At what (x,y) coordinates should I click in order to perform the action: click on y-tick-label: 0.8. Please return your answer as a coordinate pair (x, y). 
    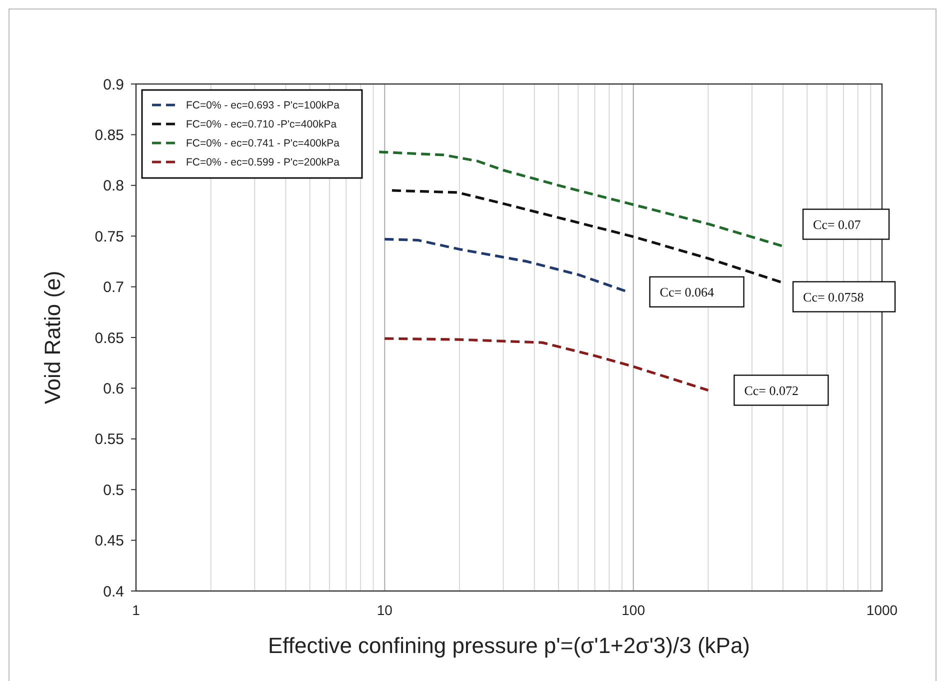
    Looking at the image, I should click on (113, 186).